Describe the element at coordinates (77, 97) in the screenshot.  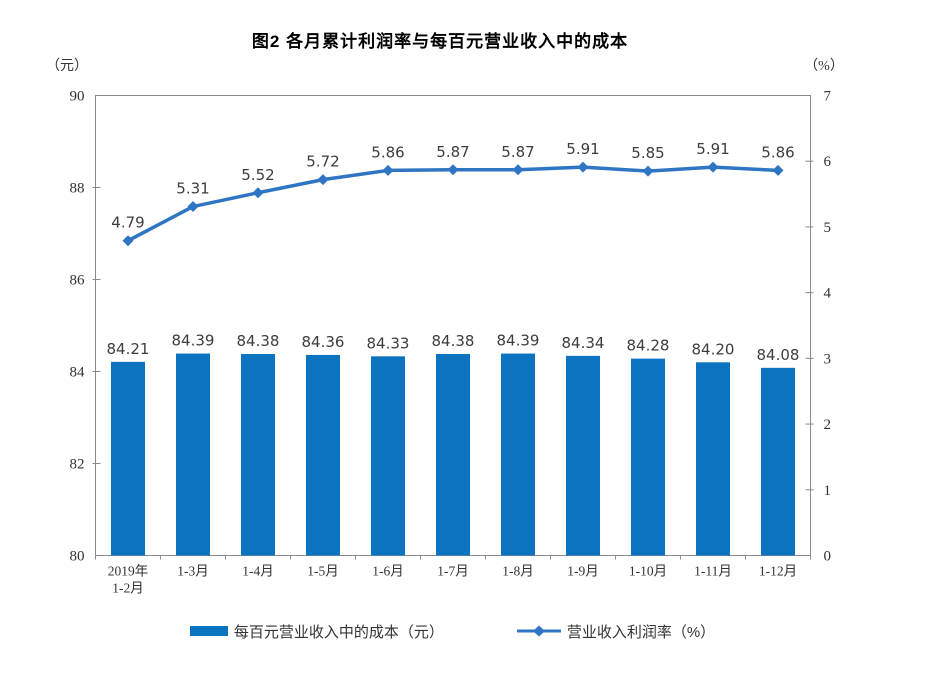
I see `left-axis-tick-label: 90` at that location.